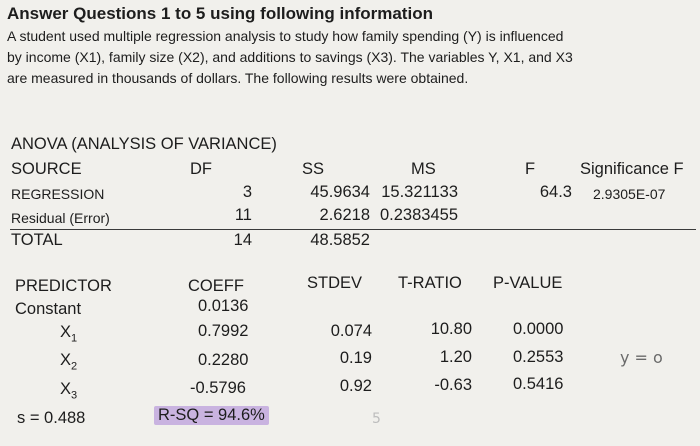 Image resolution: width=700 pixels, height=446 pixels. What do you see at coordinates (419, 192) in the screenshot?
I see `anova-row-ms: 15.321133` at bounding box center [419, 192].